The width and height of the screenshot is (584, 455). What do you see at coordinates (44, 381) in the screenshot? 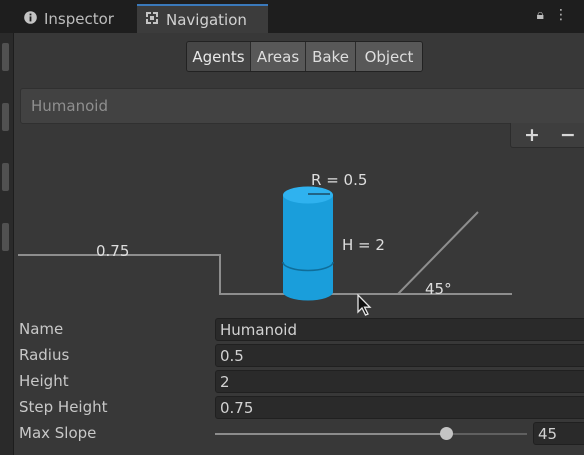
I see `height-field-label: Height` at bounding box center [44, 381].